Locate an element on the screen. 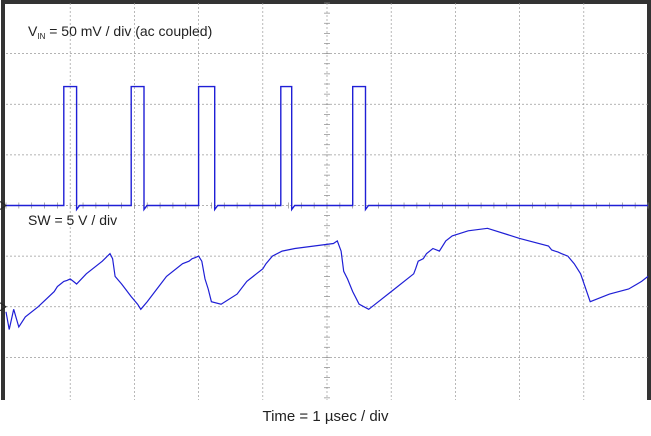 This screenshot has width=651, height=436. vin-ground-marker is located at coordinates (3, 307).